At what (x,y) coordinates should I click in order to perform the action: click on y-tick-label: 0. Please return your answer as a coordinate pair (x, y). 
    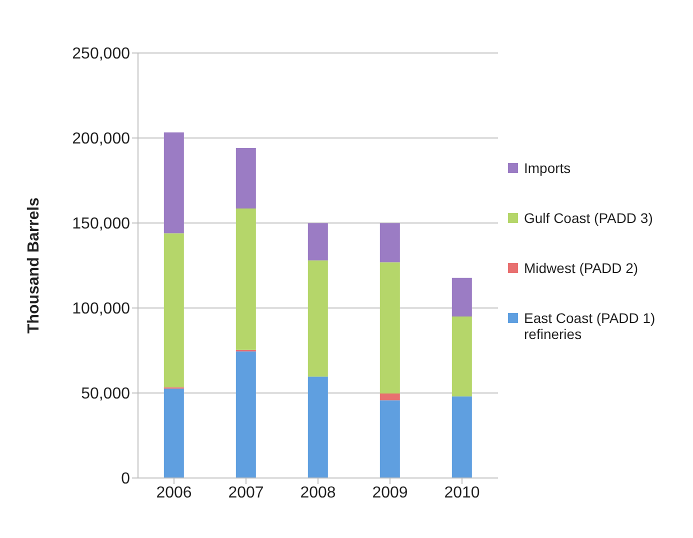
    Looking at the image, I should click on (125, 479).